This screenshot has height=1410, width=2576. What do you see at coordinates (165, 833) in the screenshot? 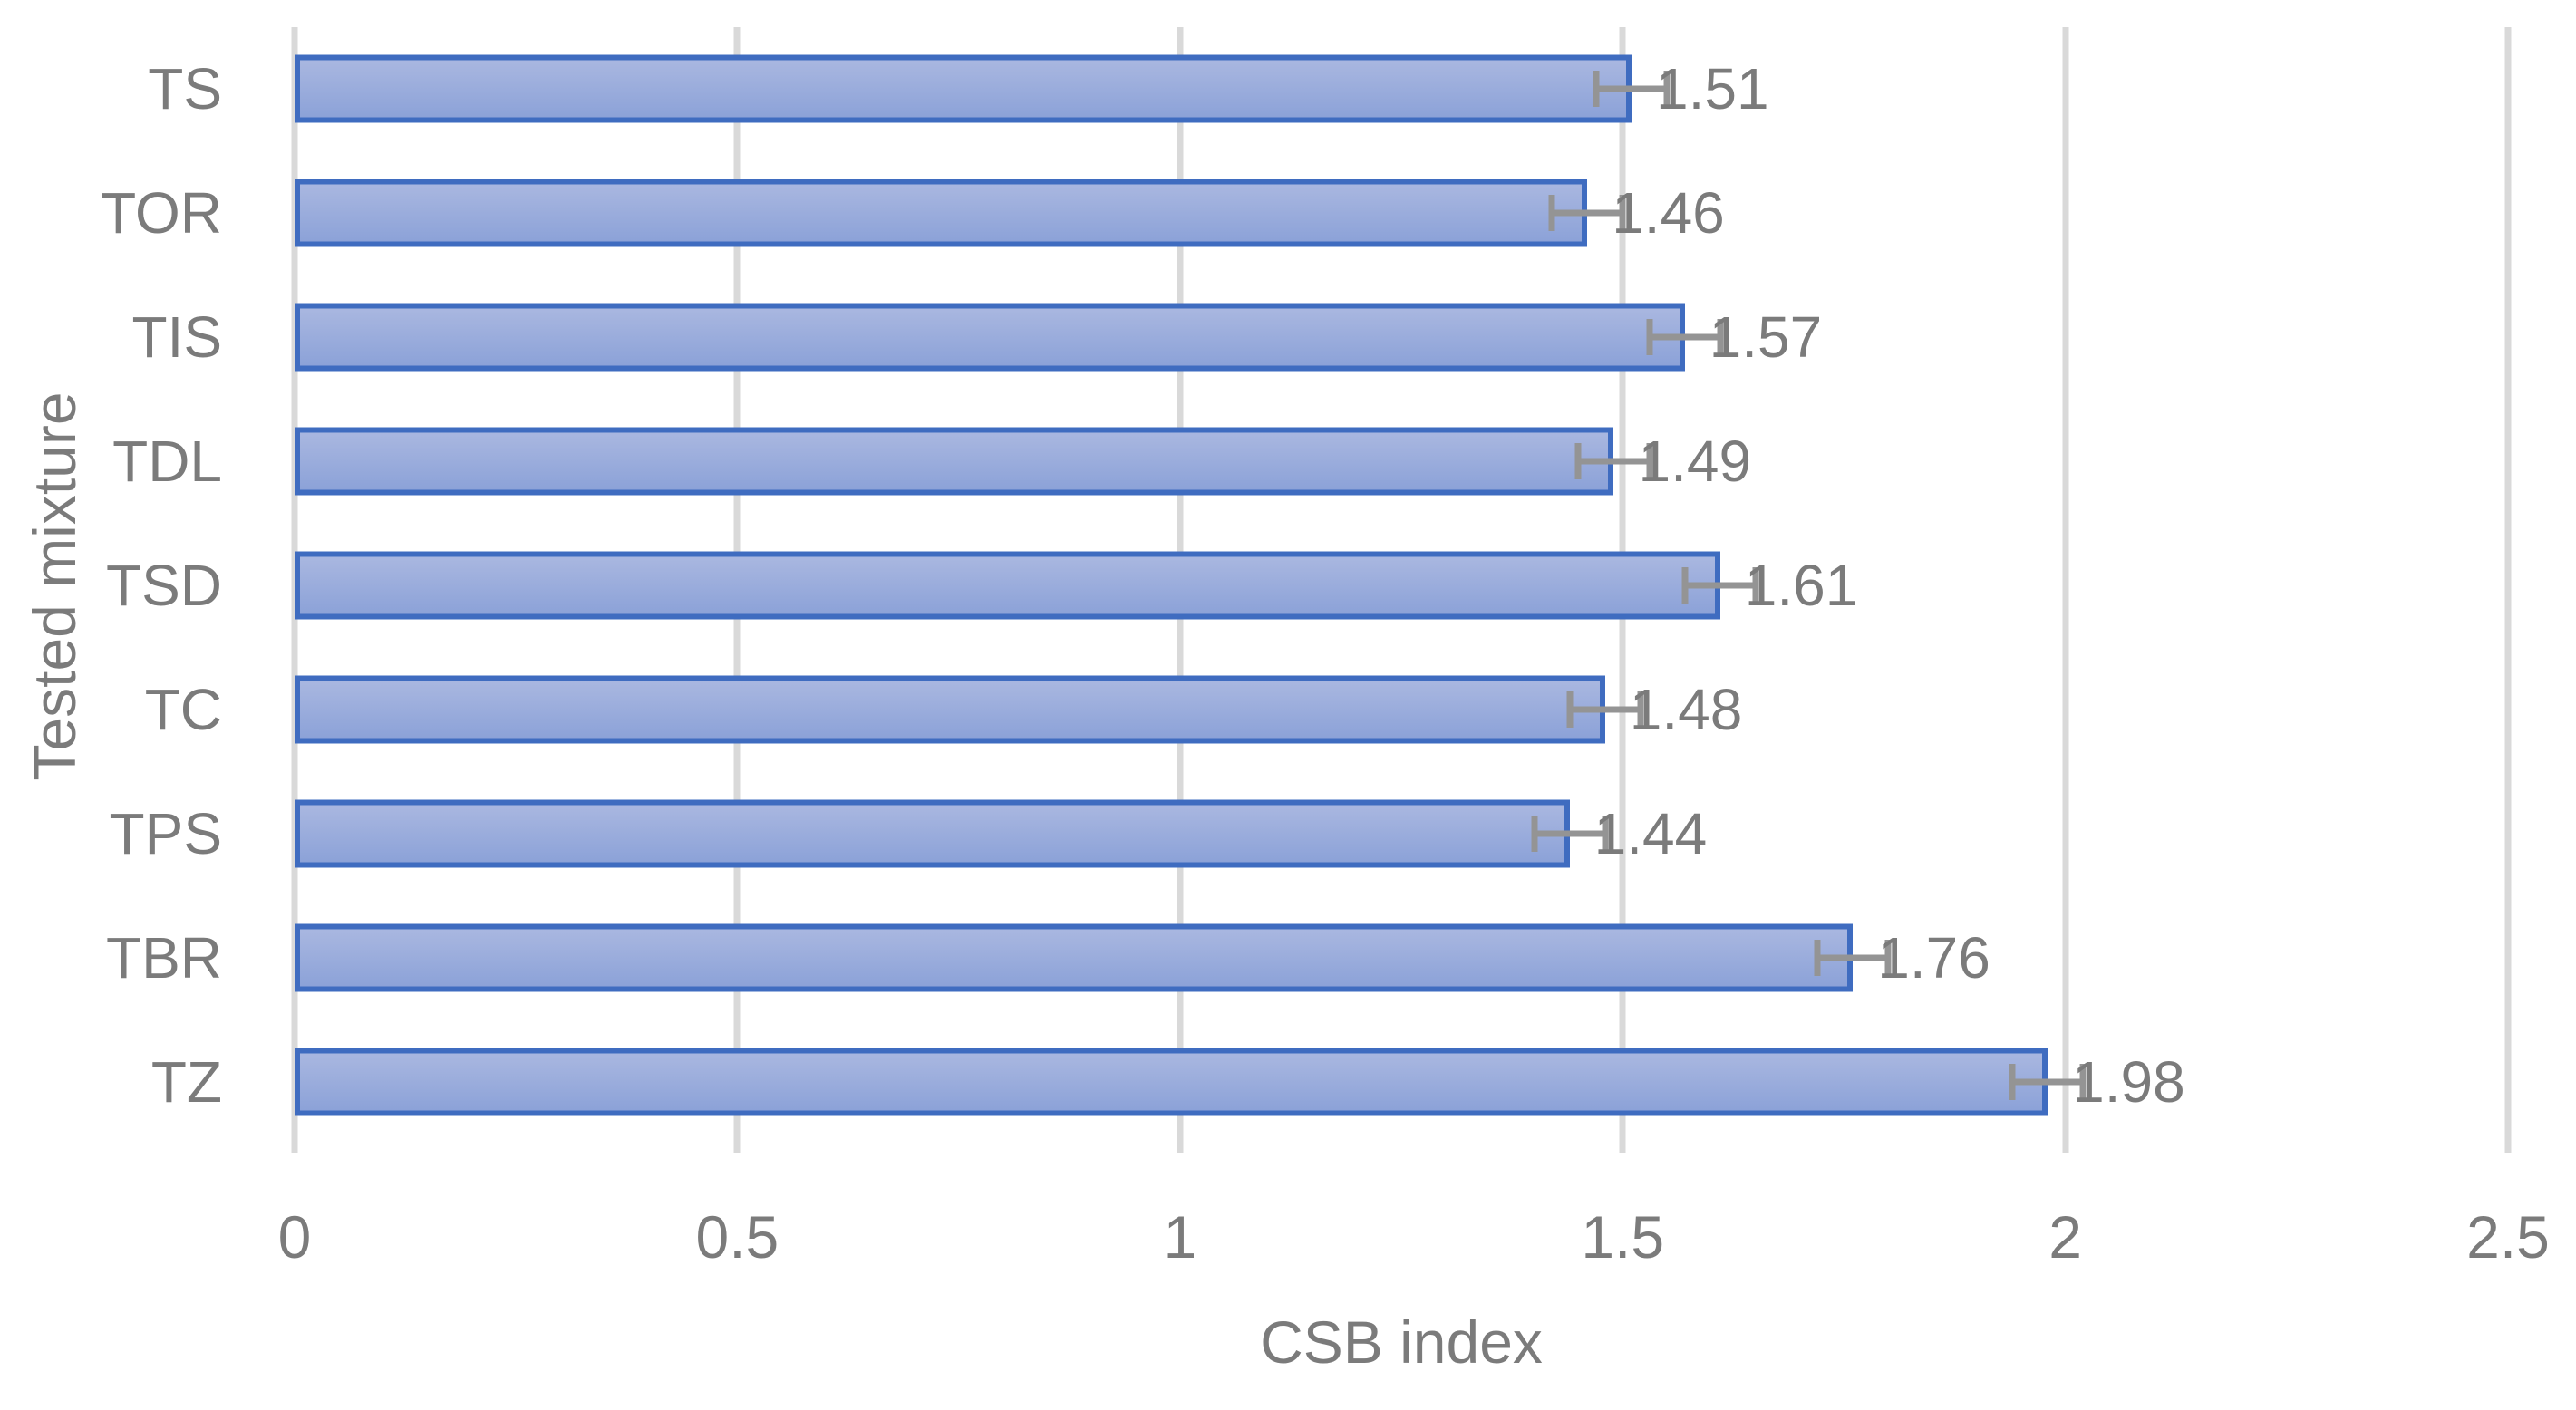
I see `category-label: TPS` at bounding box center [165, 833].